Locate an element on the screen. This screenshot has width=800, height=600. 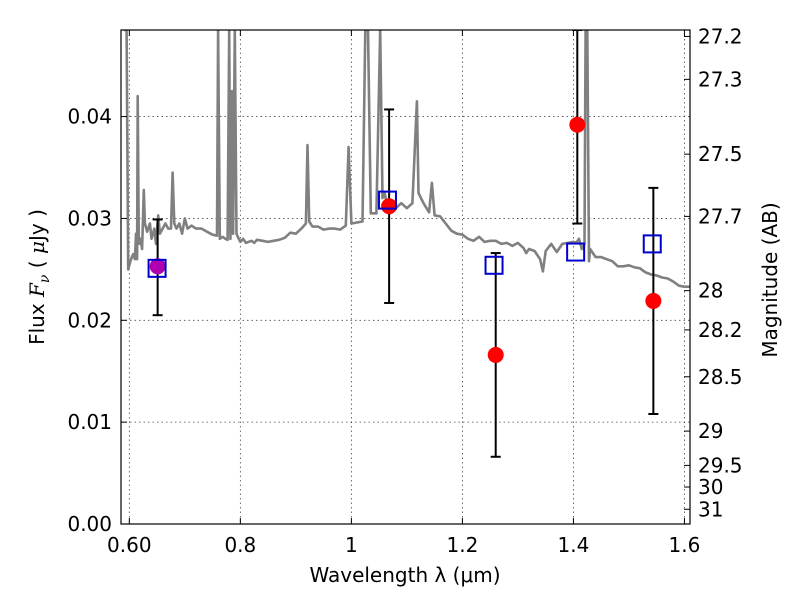
y-axis: 0.00 0.01 0.02 0.03 0.04 is located at coordinates (97, 320).